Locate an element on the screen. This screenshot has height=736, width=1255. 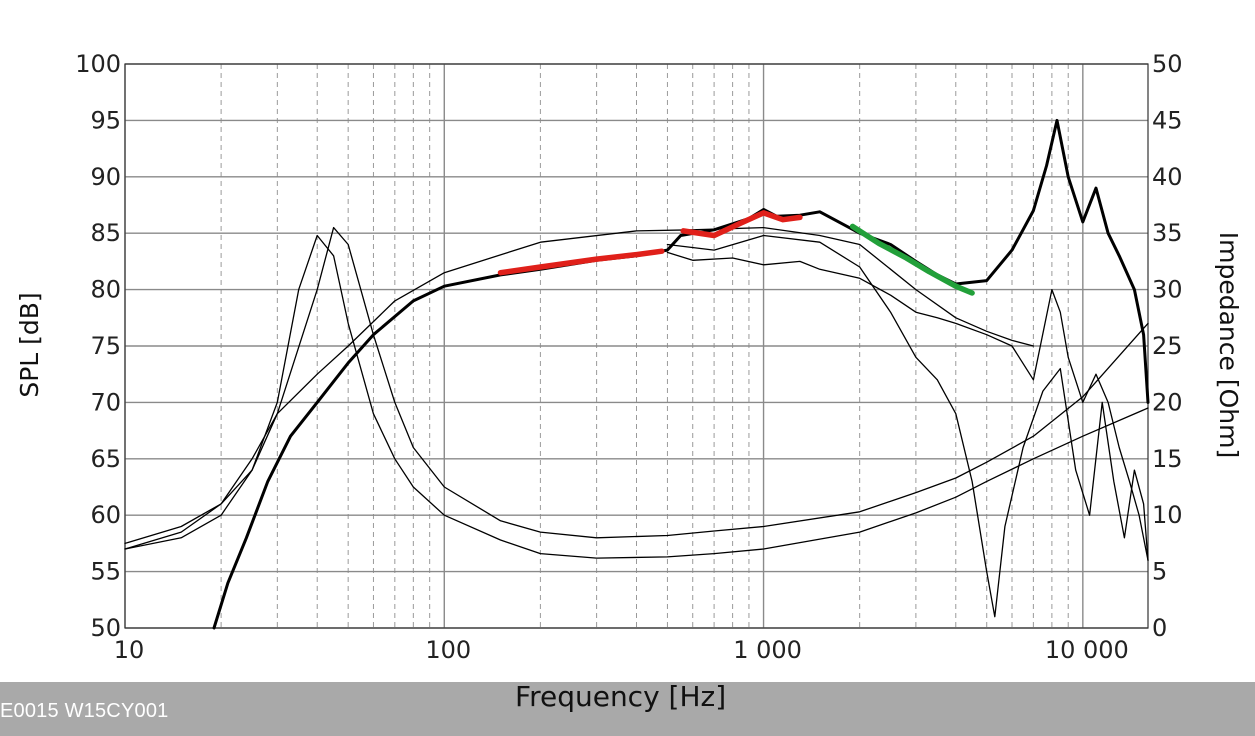
y2-tick-label: 35 is located at coordinates (1167, 233).